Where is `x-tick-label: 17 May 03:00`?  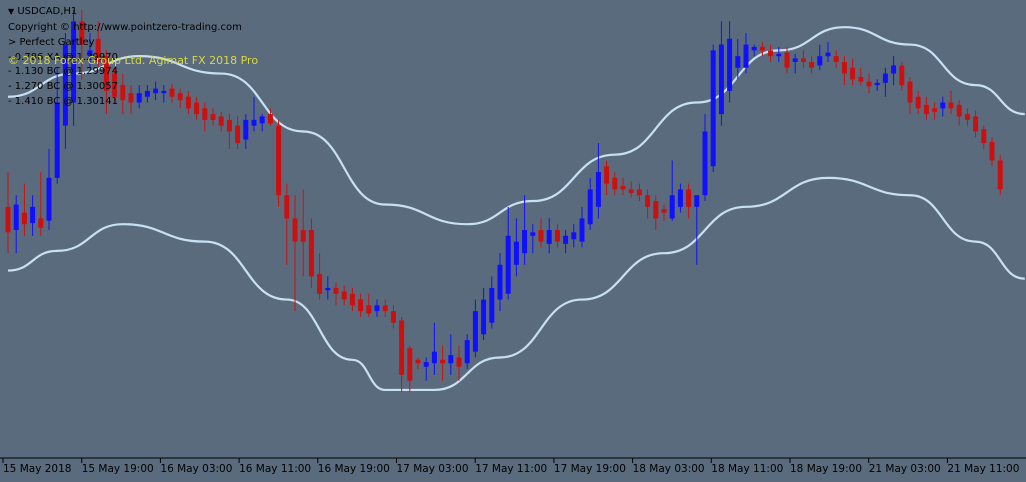
x-tick-label: 17 May 03:00 is located at coordinates (433, 469).